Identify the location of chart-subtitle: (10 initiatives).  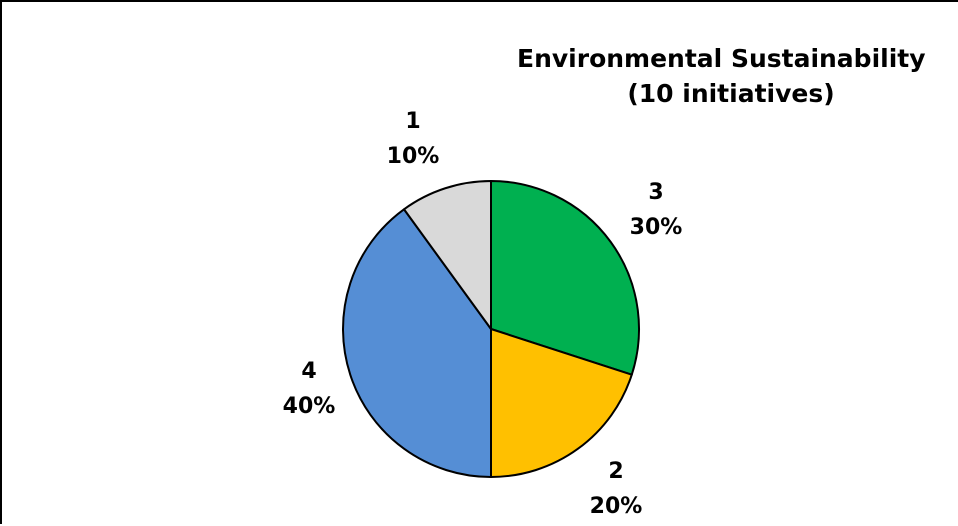
(730, 93).